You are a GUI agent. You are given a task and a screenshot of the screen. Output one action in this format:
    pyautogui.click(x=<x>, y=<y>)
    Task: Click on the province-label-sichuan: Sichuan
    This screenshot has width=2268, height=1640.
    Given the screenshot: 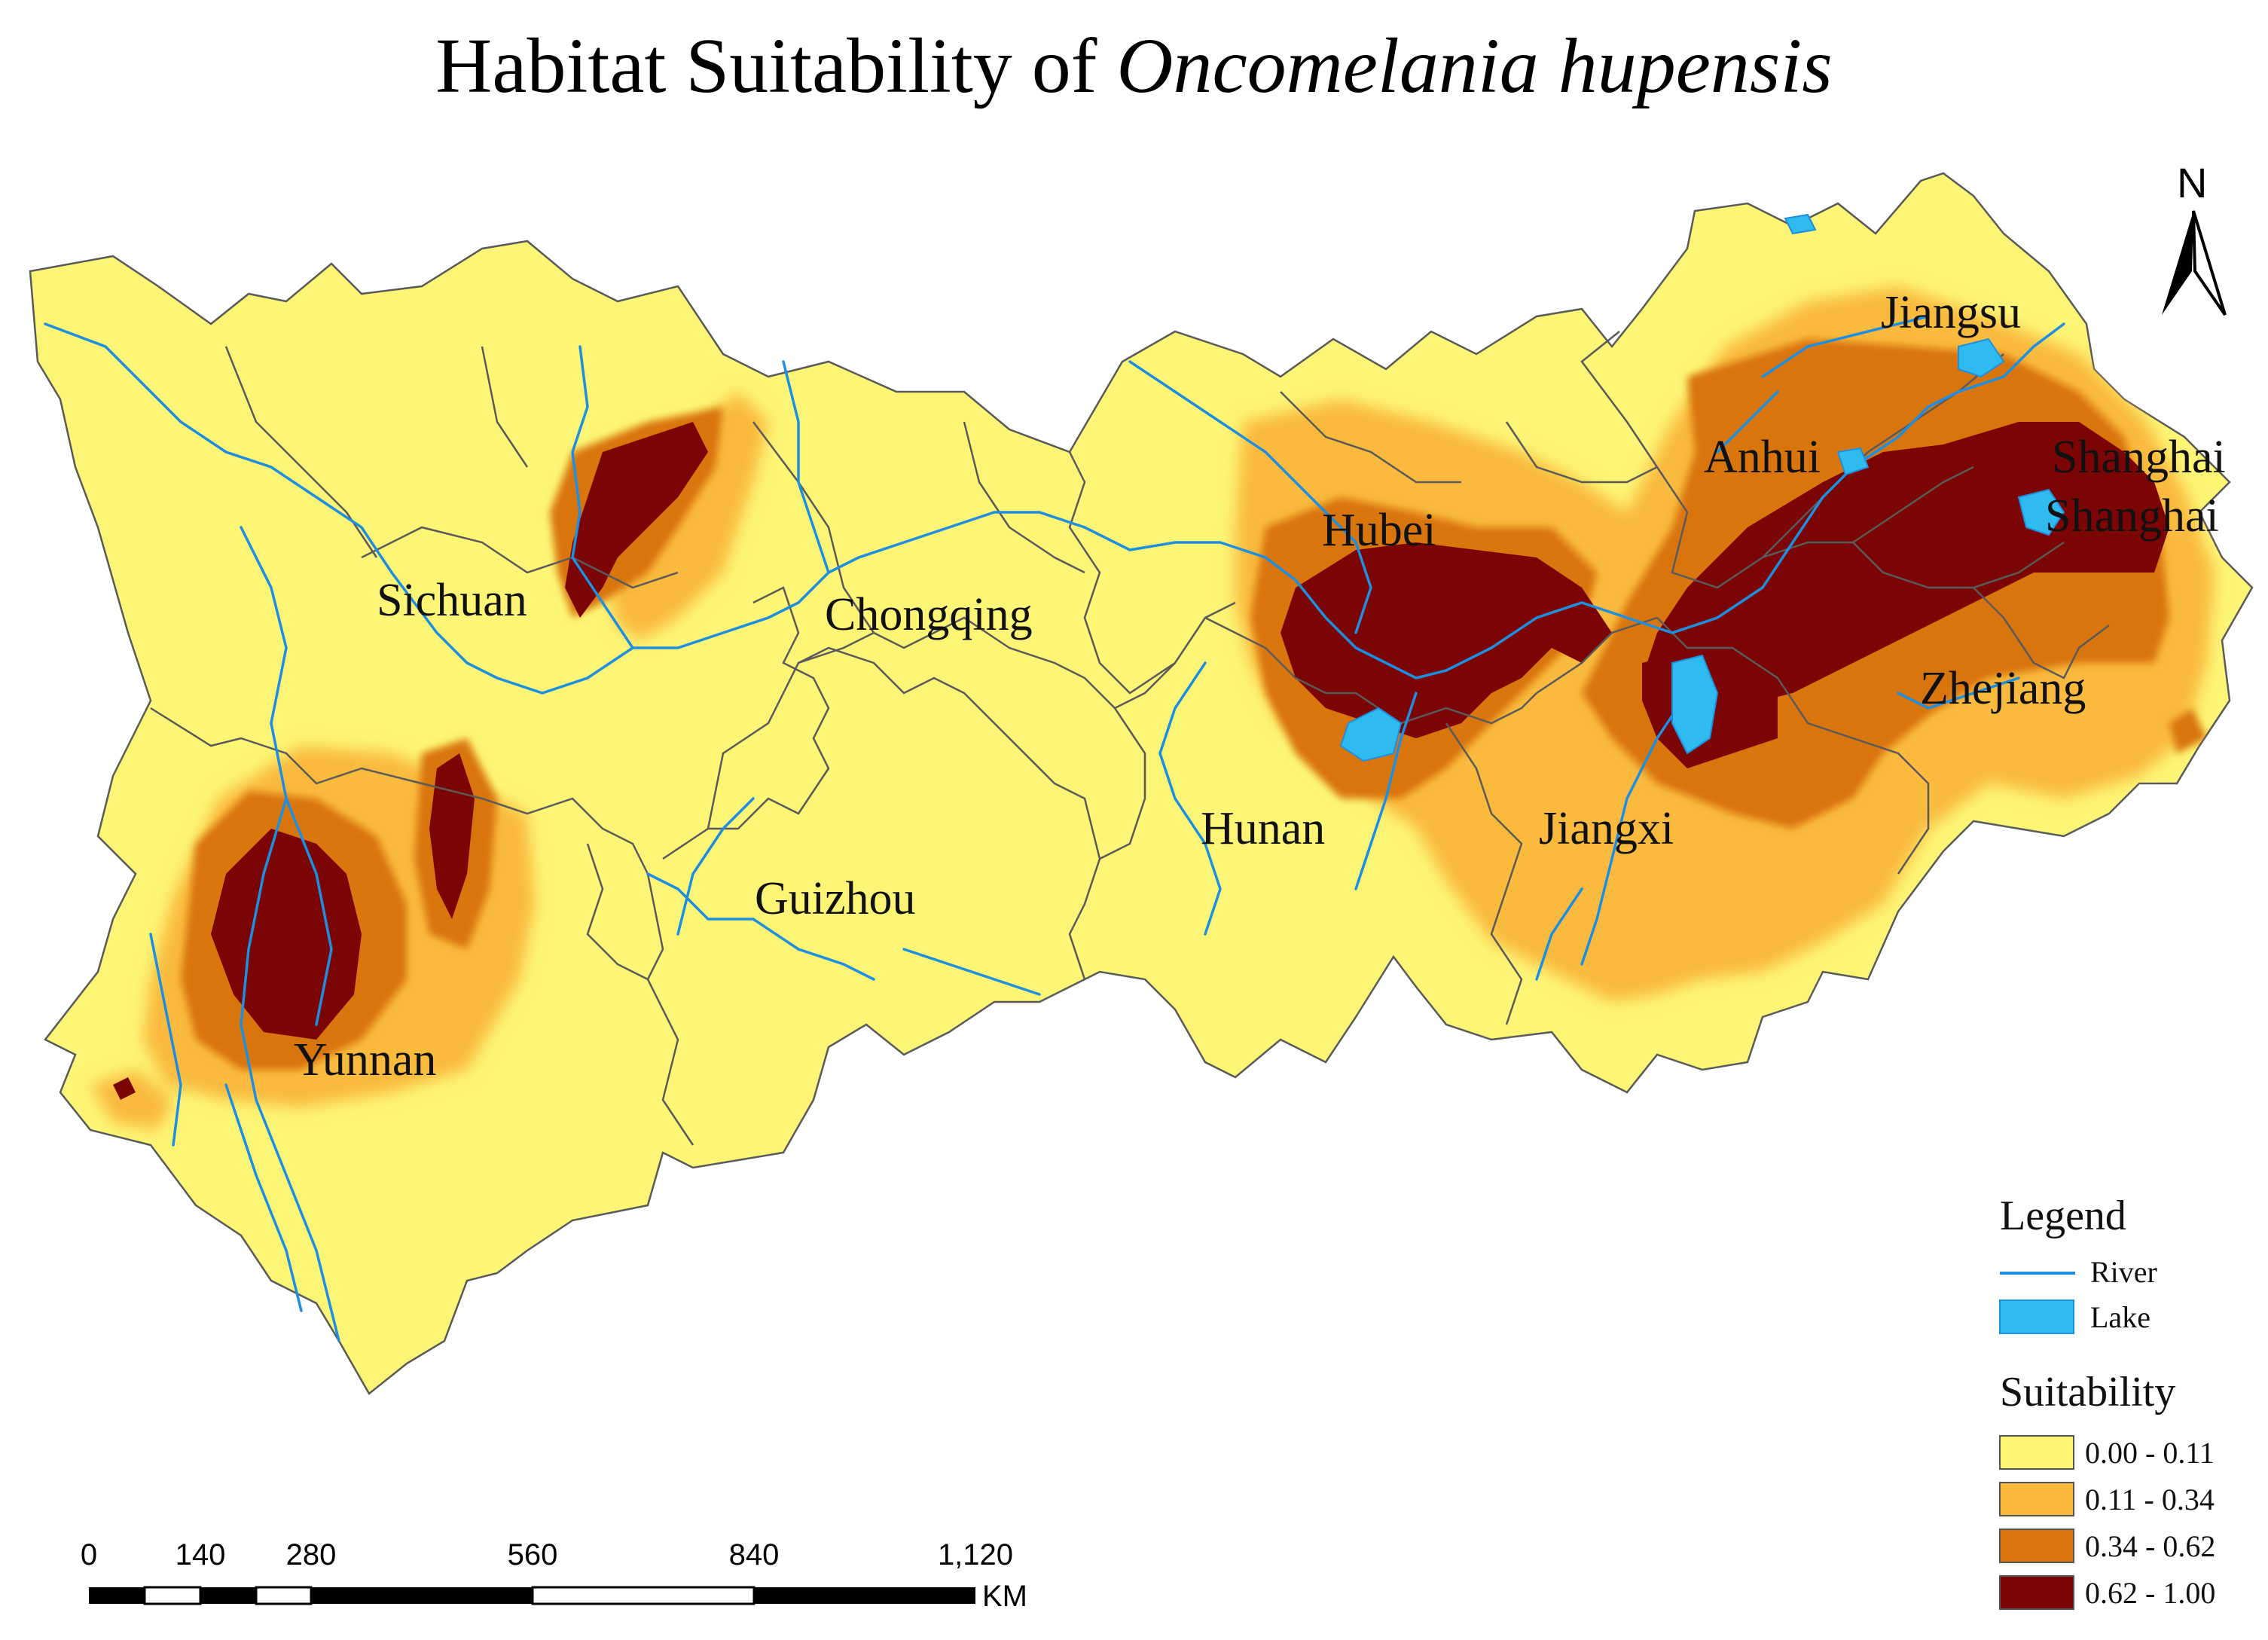 What is the action you would take?
    pyautogui.click(x=452, y=600)
    